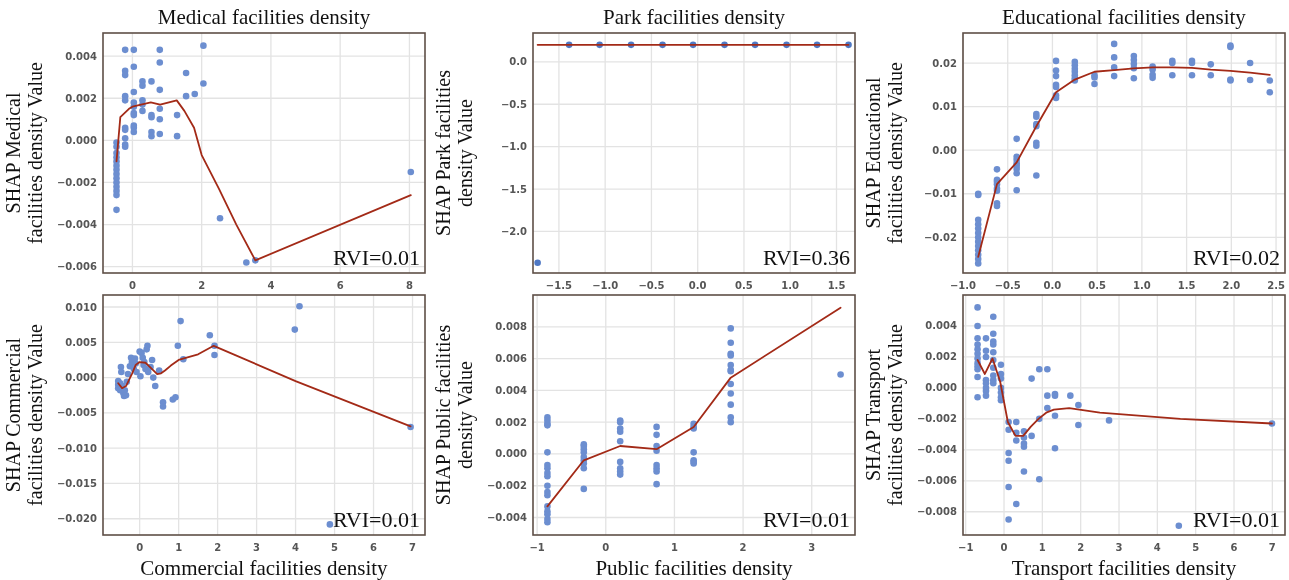  What do you see at coordinates (514, 189) in the screenshot?
I see `y-tick-label: −1.5` at bounding box center [514, 189].